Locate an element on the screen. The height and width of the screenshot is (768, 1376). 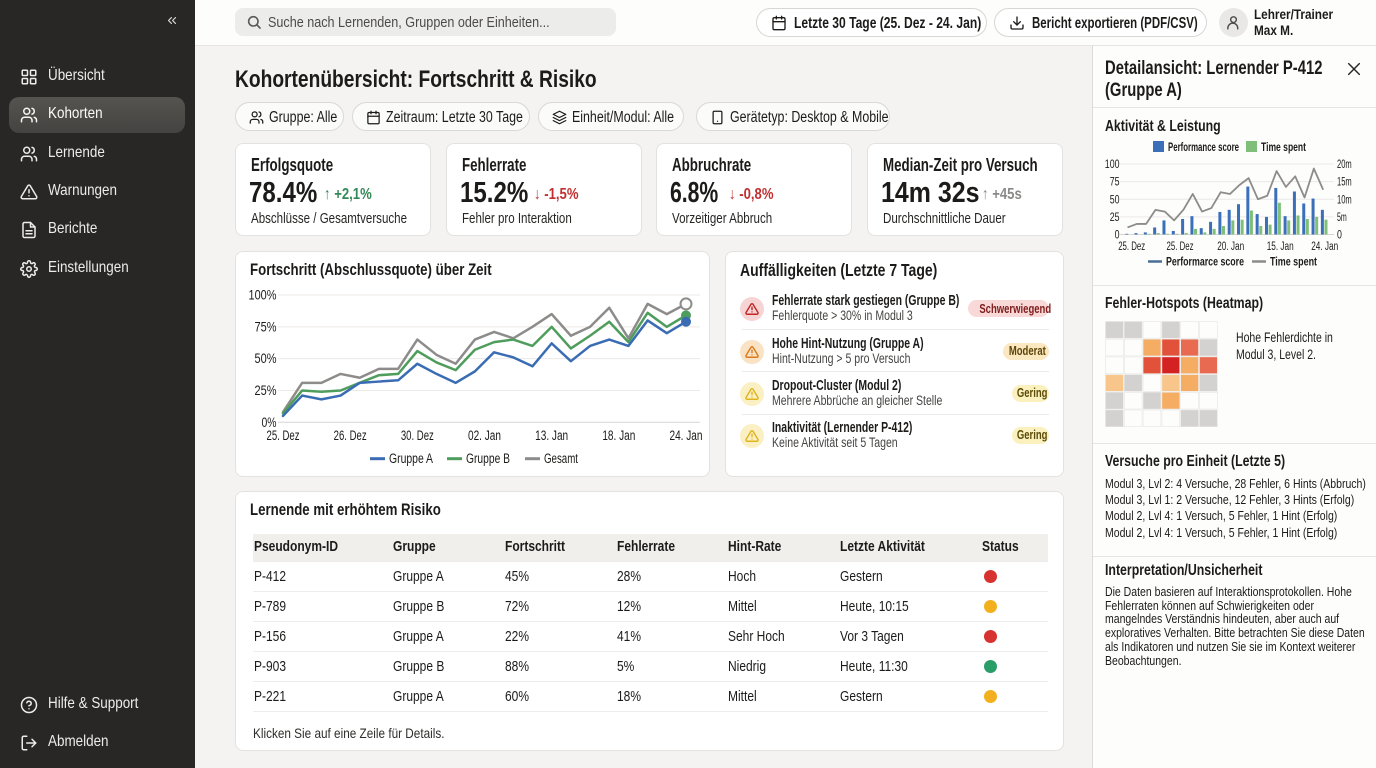
svg-text: 30. Dez is located at coordinates (417, 435).